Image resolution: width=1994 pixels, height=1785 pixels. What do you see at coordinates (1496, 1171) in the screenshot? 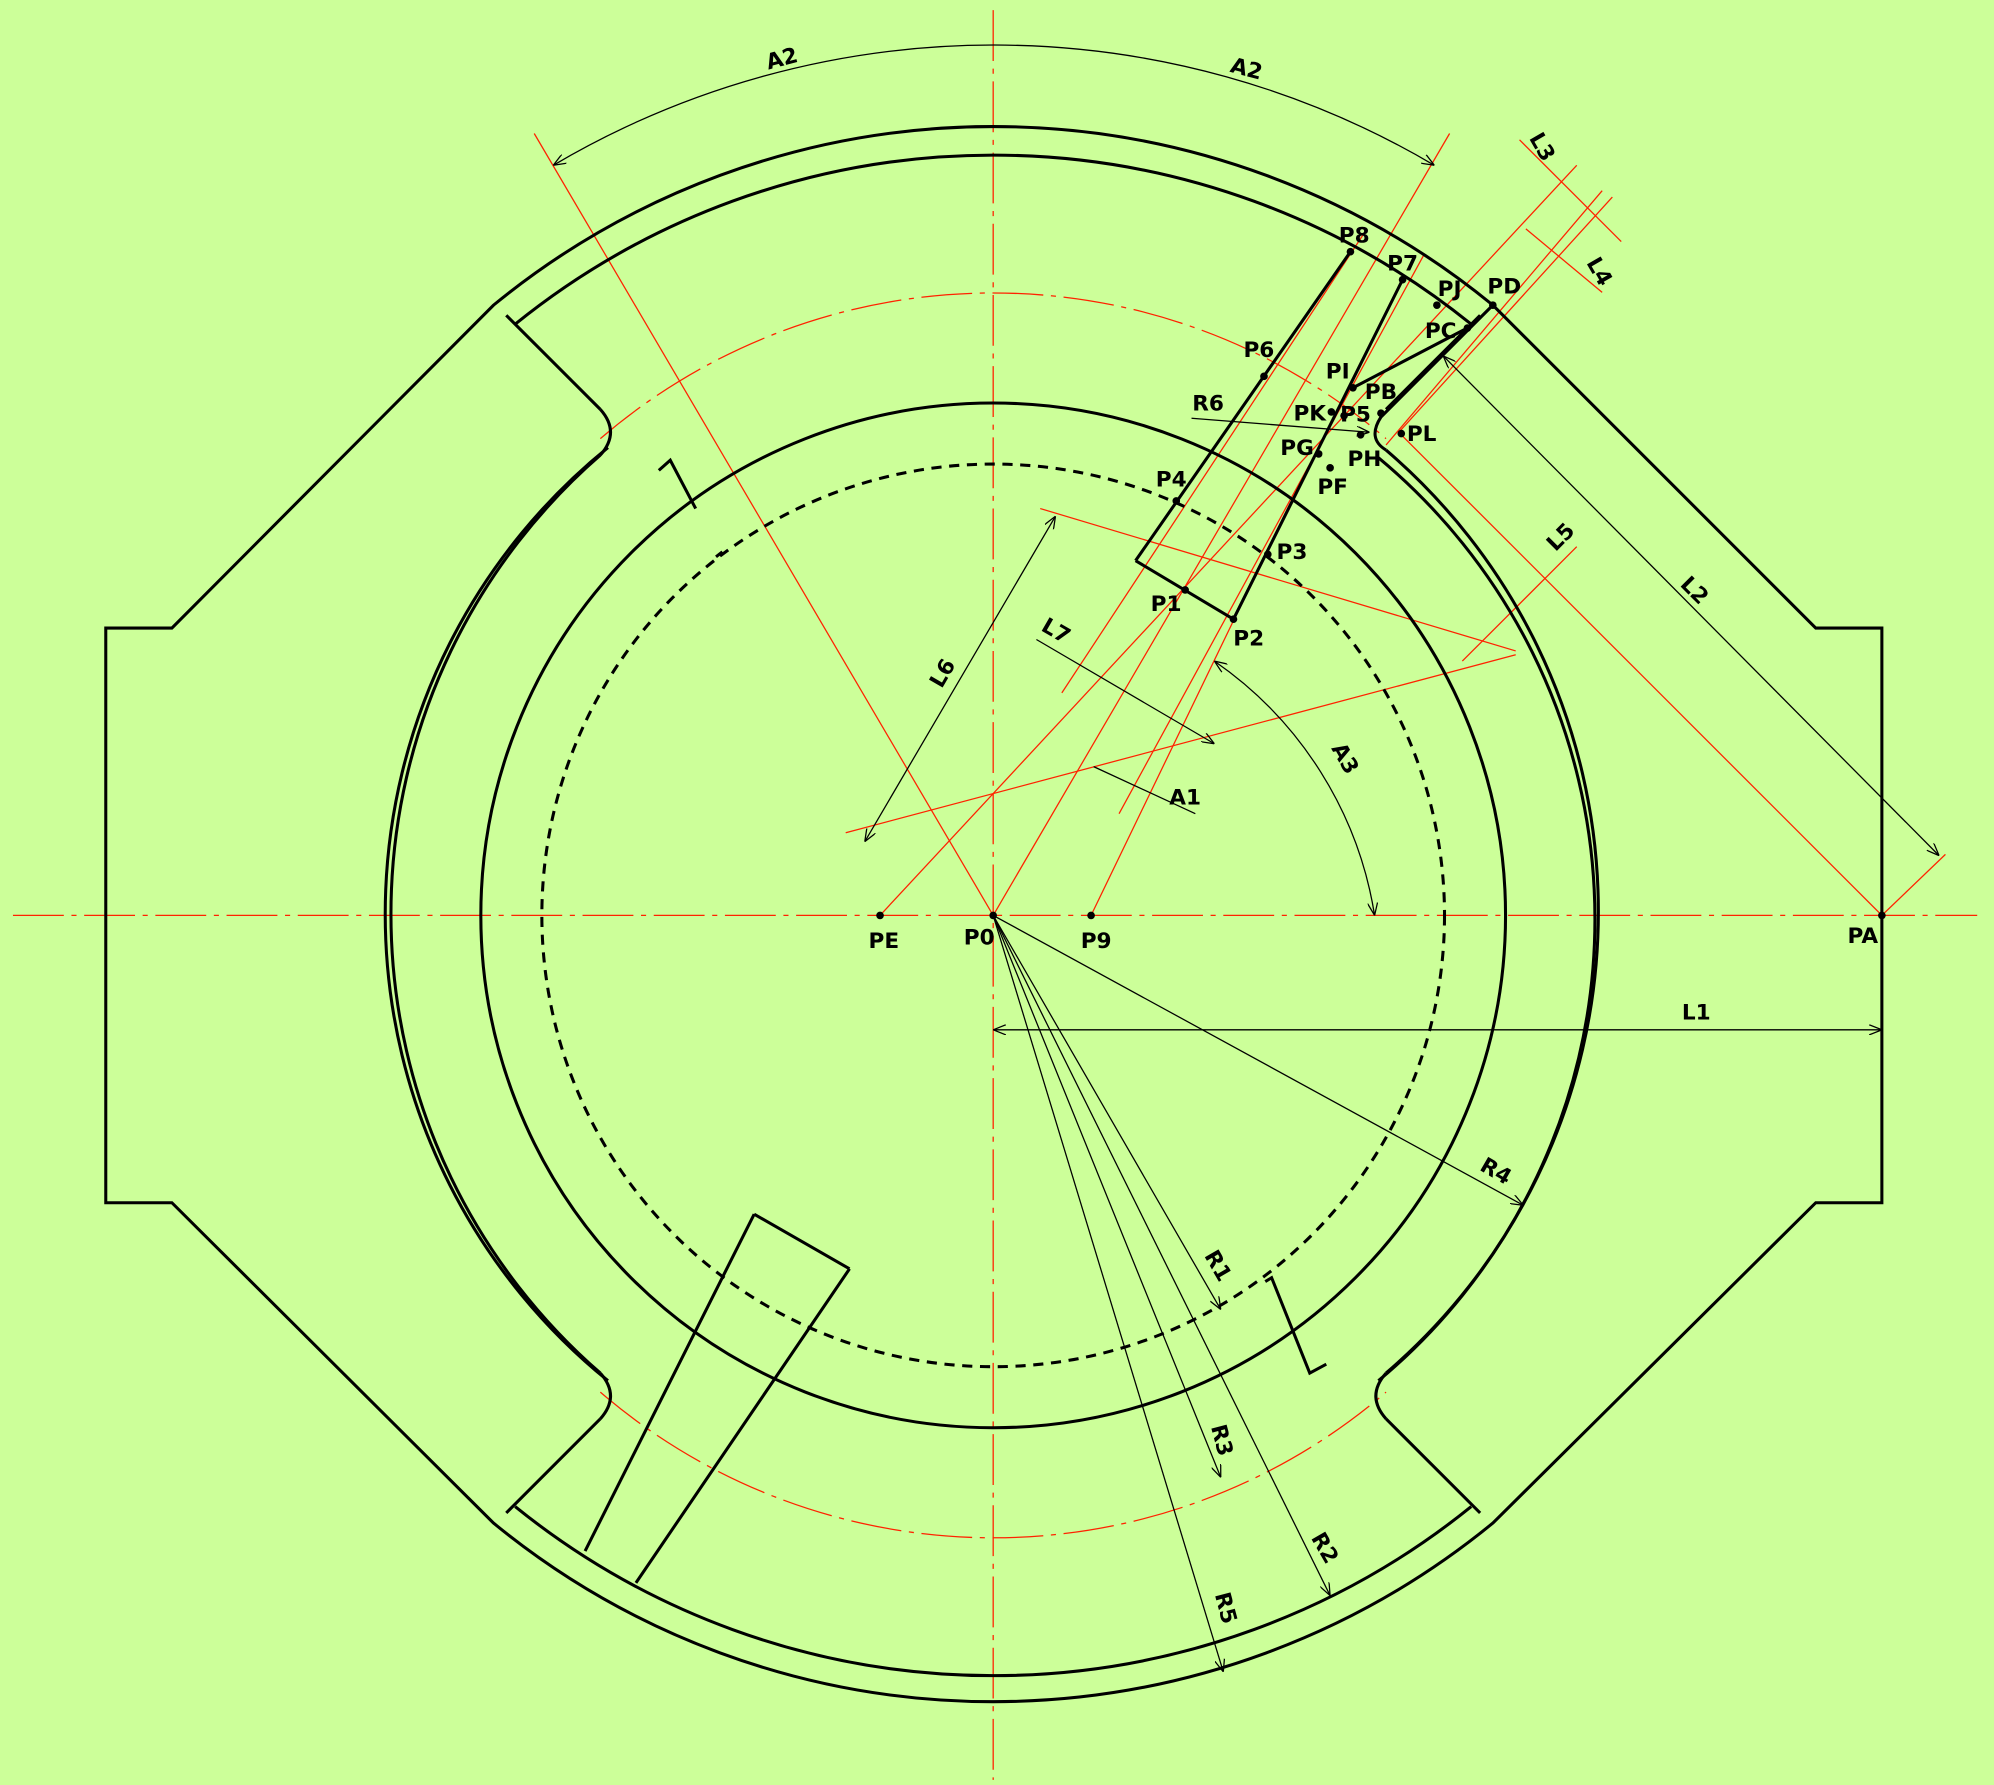
I see `dimension-label: R4` at bounding box center [1496, 1171].